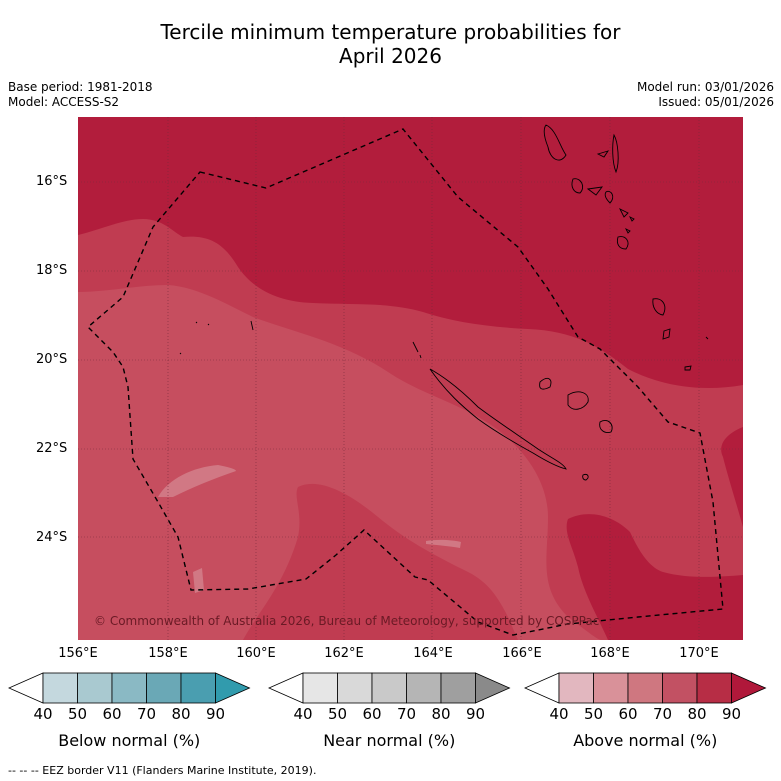 This screenshot has height=781, width=781. Describe the element at coordinates (233, 688) in the screenshot. I see `colorbar-below-upper-extend` at that location.